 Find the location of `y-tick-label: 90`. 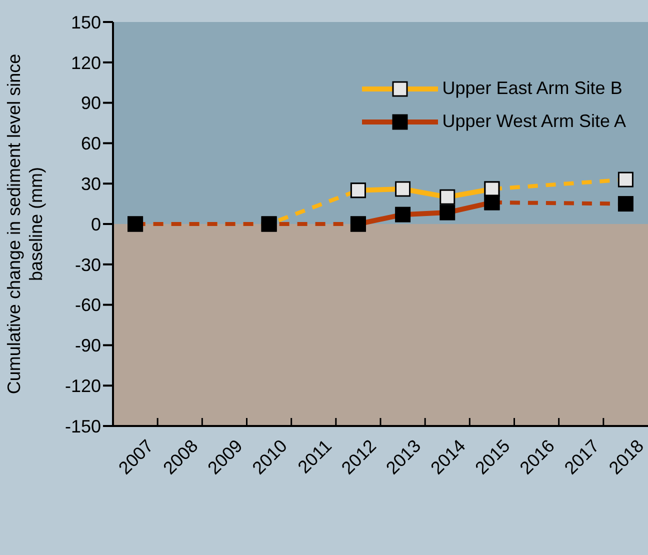

y-tick-label: 90 is located at coordinates (90, 103).